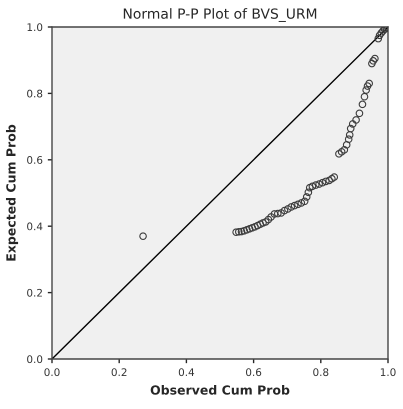  What do you see at coordinates (12, 192) in the screenshot?
I see `y-axis-title: Expected Cum Prob` at bounding box center [12, 192].